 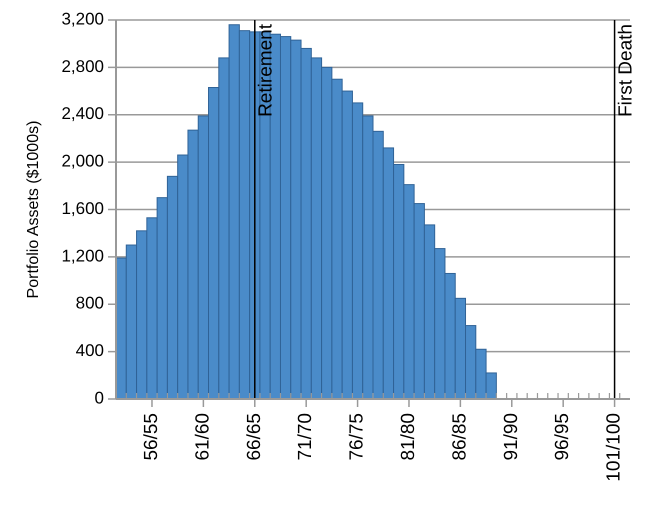 I want to click on y-tick-label: 3,200, so click(x=82, y=18).